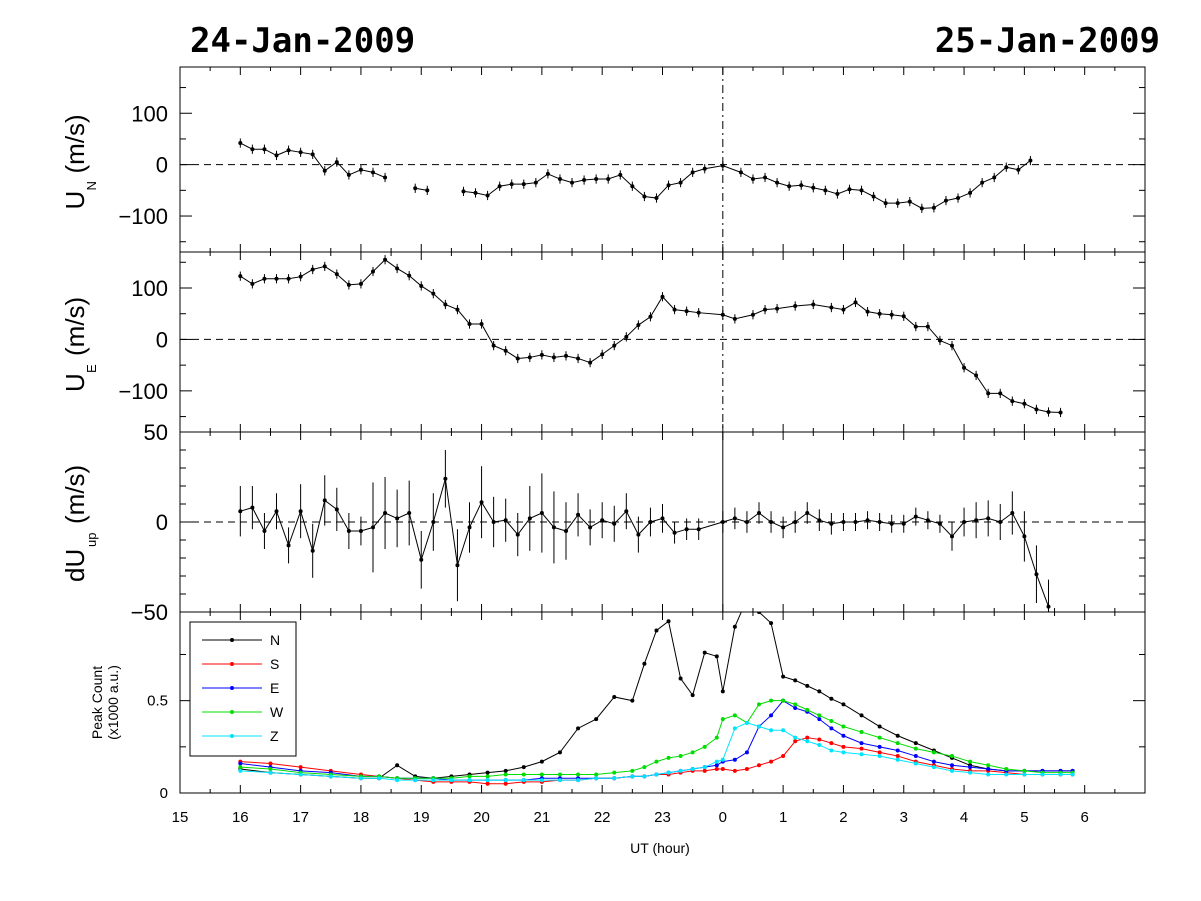  What do you see at coordinates (656, 695) in the screenshot?
I see `series-n-line` at bounding box center [656, 695].